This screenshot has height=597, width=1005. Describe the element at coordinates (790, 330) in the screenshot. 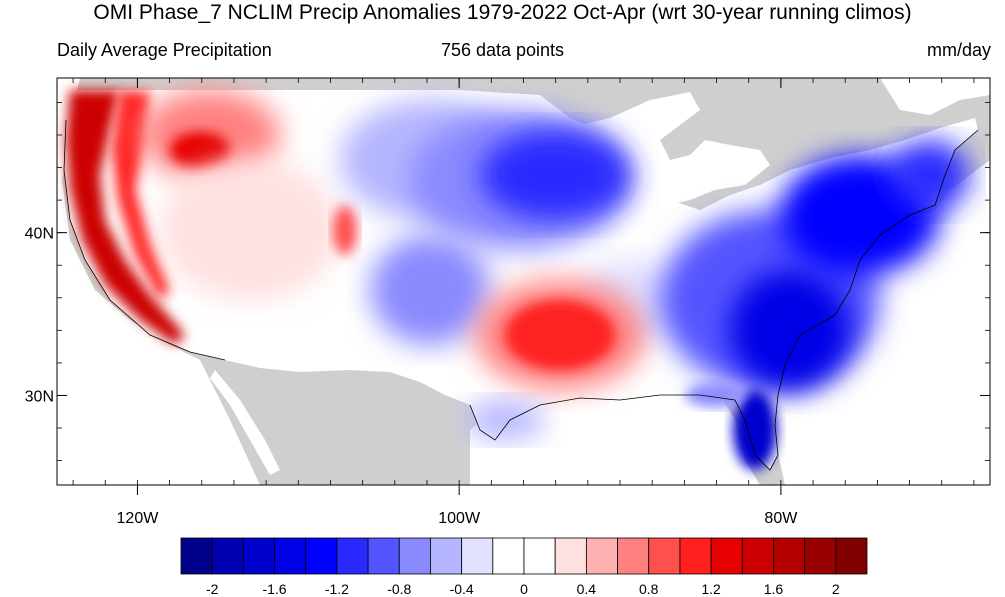

I see `carolinas-dry-anomaly` at that location.